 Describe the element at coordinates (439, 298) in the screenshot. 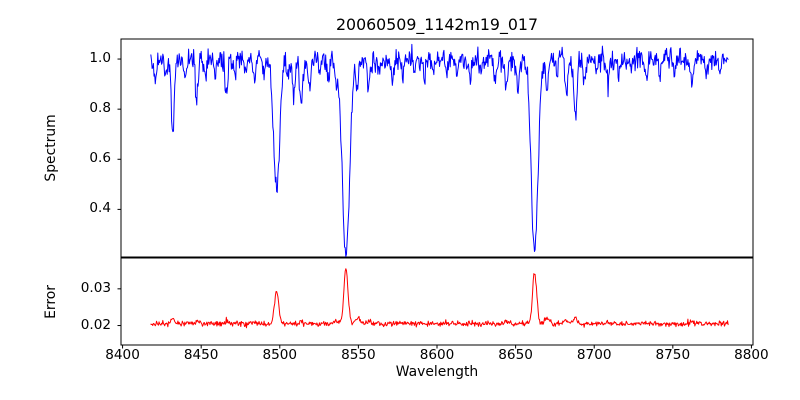

I see `error-data-line` at that location.